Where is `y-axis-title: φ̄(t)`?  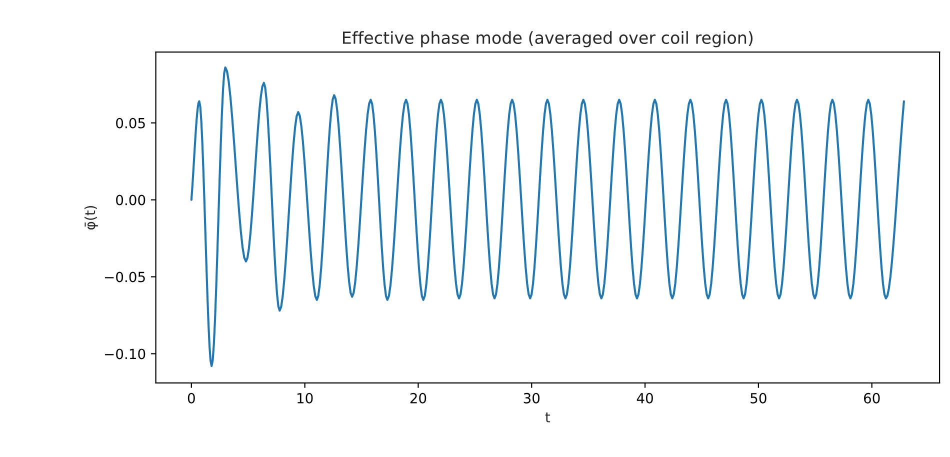
y-axis-title: φ̄(t) is located at coordinates (91, 218).